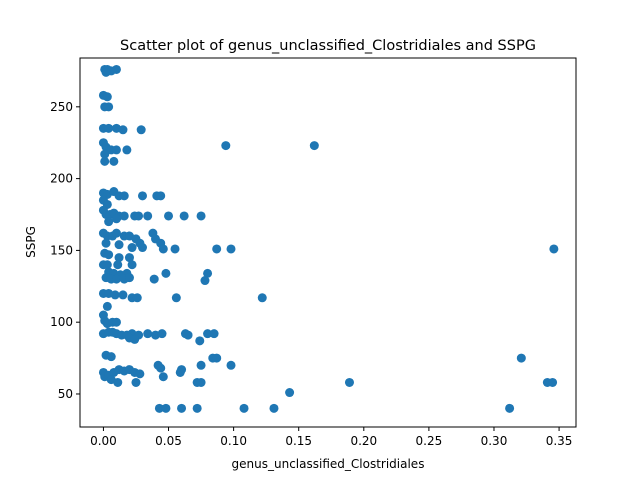 This screenshot has height=480, width=640. What do you see at coordinates (494, 441) in the screenshot?
I see `x-tick-label: 0.30` at bounding box center [494, 441].